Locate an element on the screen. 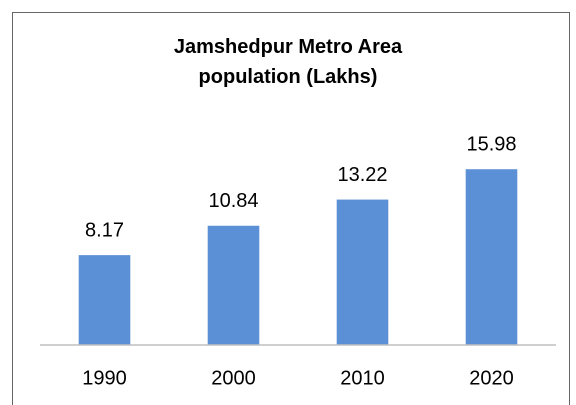 The image size is (576, 405). data-label: 8.17 is located at coordinates (104, 230).